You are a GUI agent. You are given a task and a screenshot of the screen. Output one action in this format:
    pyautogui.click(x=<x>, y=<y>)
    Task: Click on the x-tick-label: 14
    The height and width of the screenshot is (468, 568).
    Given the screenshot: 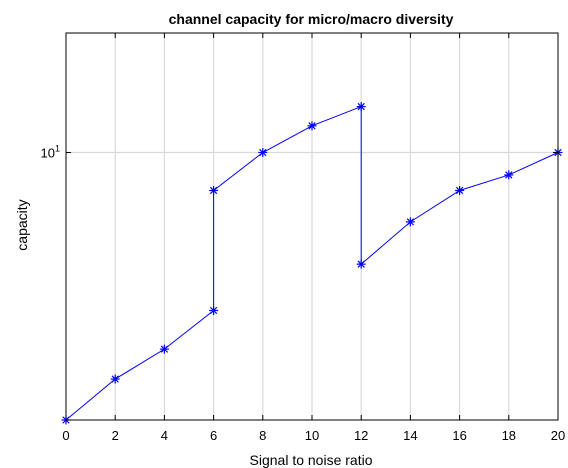 What is the action you would take?
    pyautogui.click(x=410, y=435)
    